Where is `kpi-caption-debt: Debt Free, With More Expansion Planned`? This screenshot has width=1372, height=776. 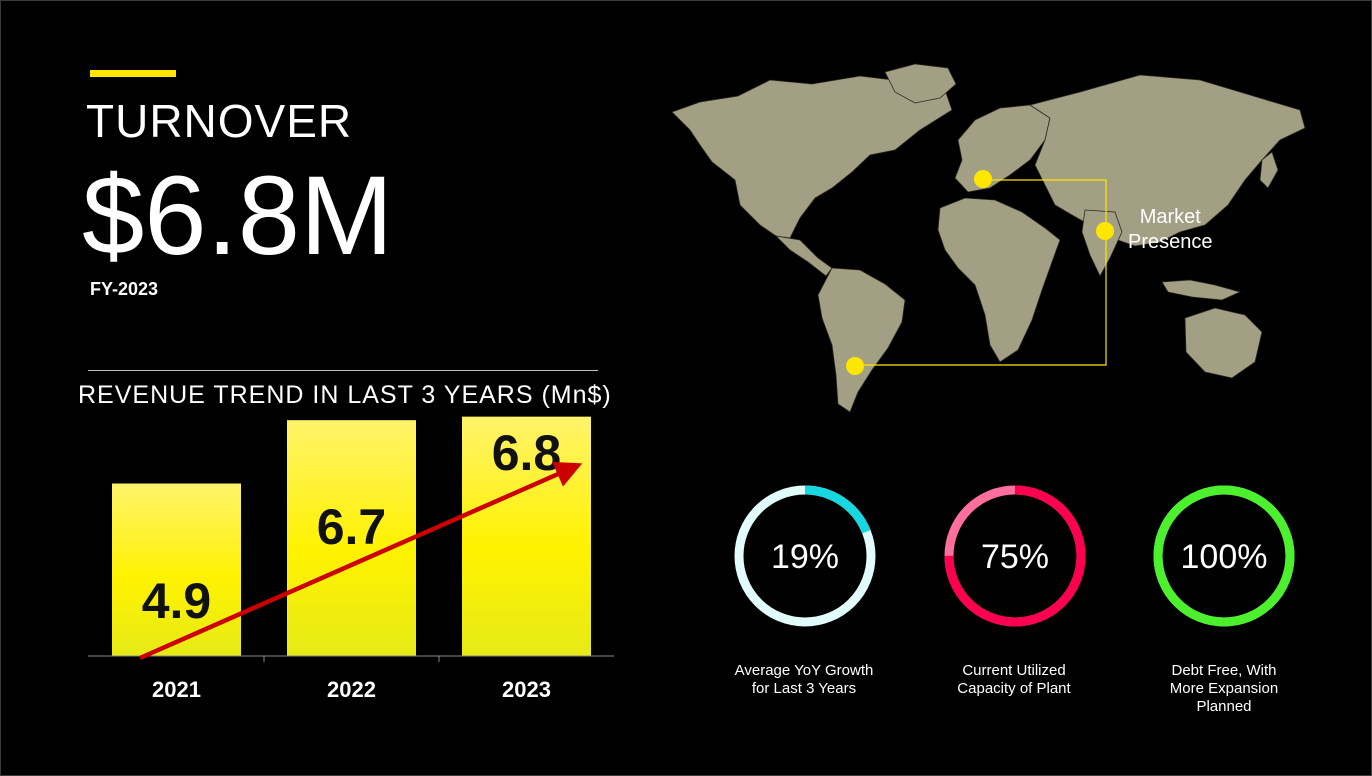 kpi-caption-debt: Debt Free, With More Expansion Planned is located at coordinates (1224, 689).